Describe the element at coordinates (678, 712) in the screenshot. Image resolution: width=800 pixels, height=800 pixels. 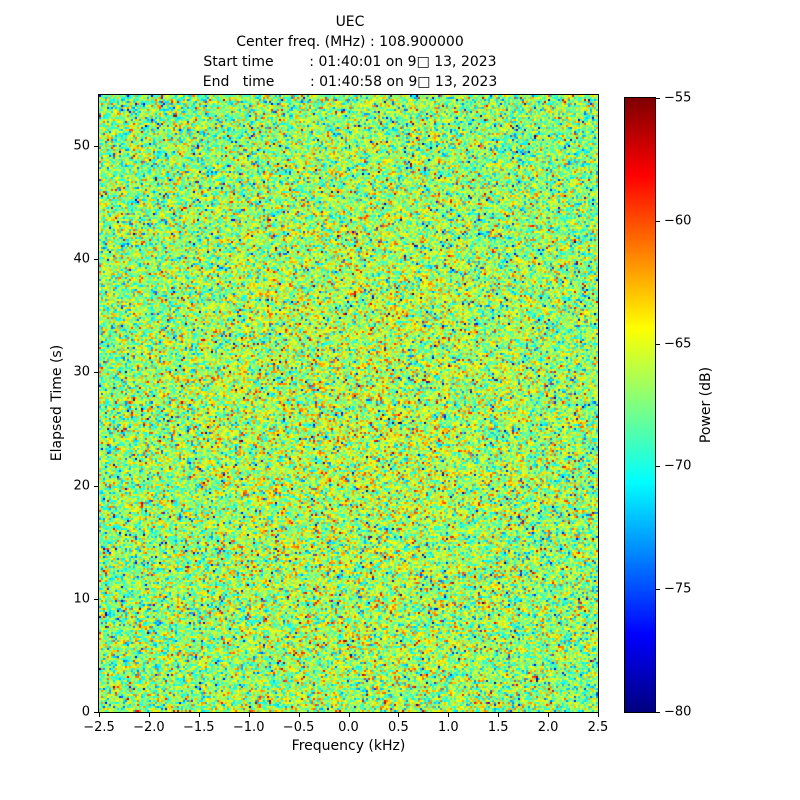
I see `colorbar-tick-label: −80` at that location.